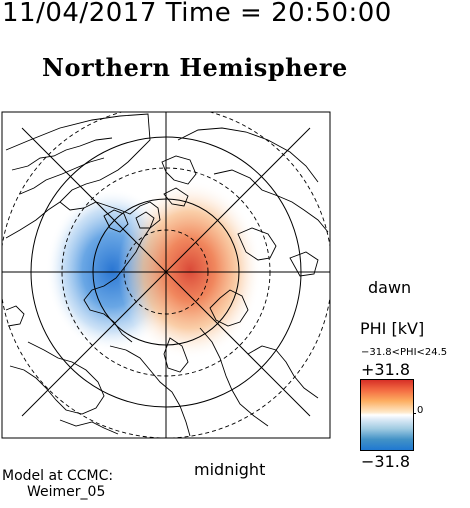 This screenshot has width=470, height=508. Describe the element at coordinates (420, 410) in the screenshot. I see `colorbar-zero-label: 0` at that location.